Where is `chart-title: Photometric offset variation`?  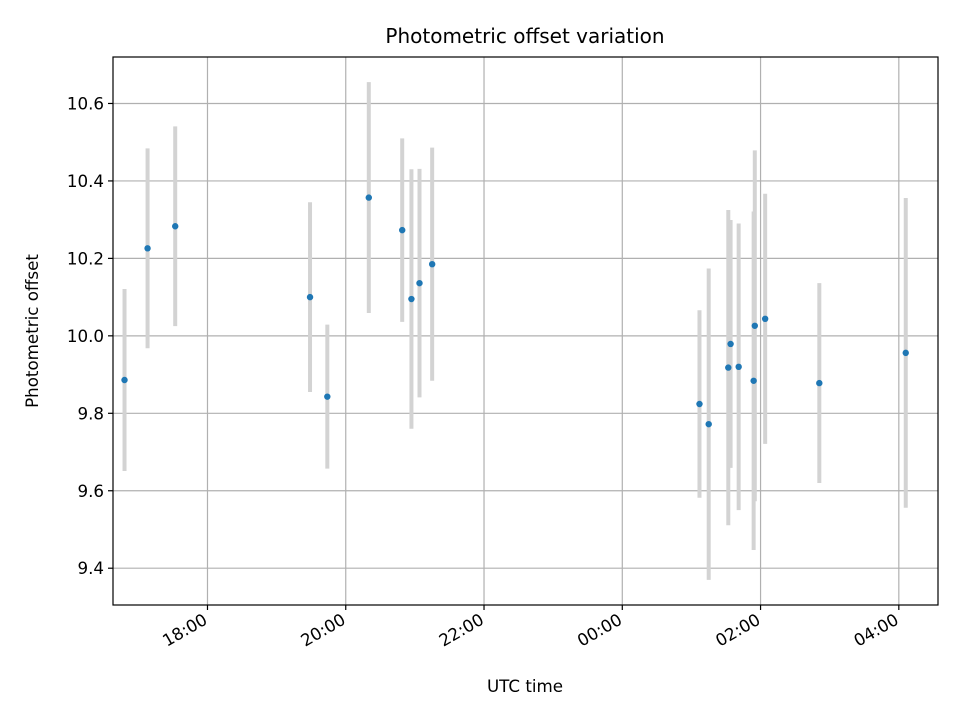 chart-title: Photometric offset variation is located at coordinates (524, 36).